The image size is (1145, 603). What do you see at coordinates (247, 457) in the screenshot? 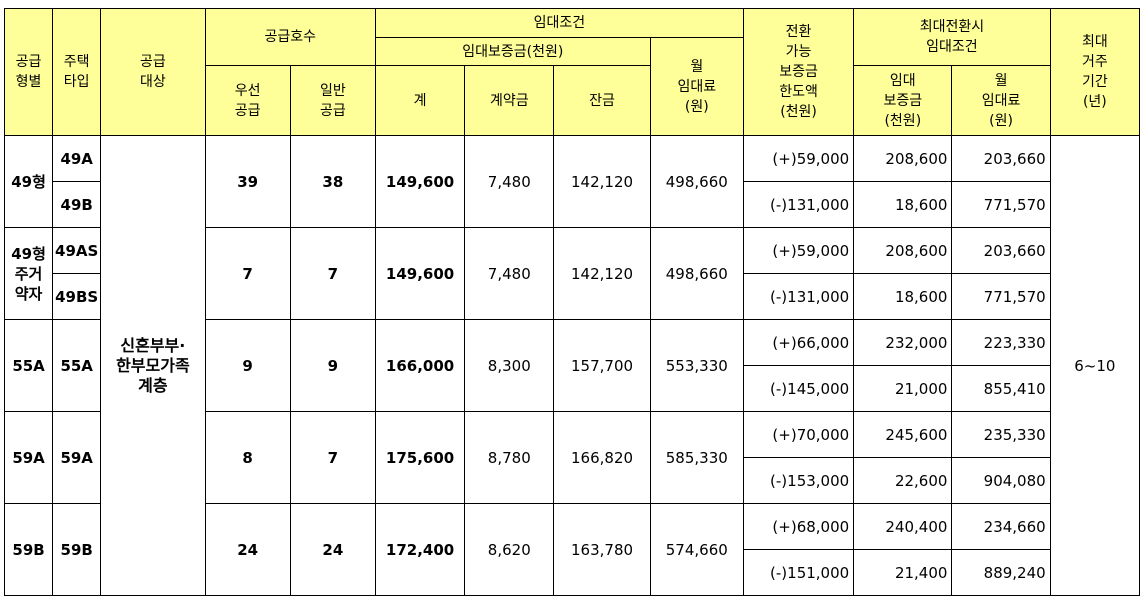
I see `cell-priority: 8` at bounding box center [247, 457].